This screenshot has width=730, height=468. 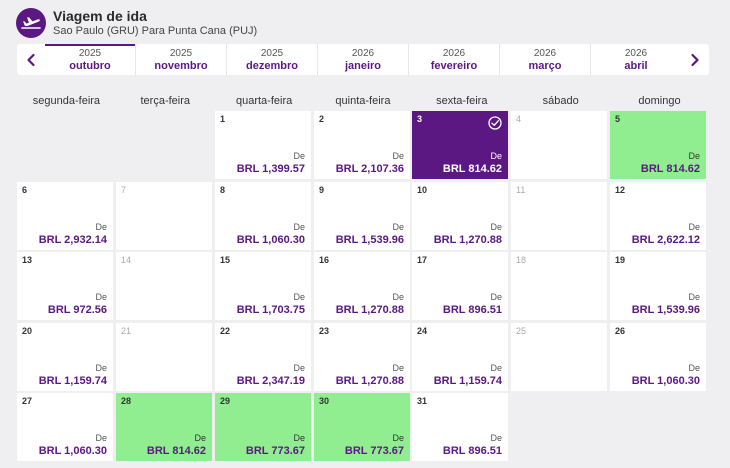 I want to click on day-number: 22, so click(x=225, y=331).